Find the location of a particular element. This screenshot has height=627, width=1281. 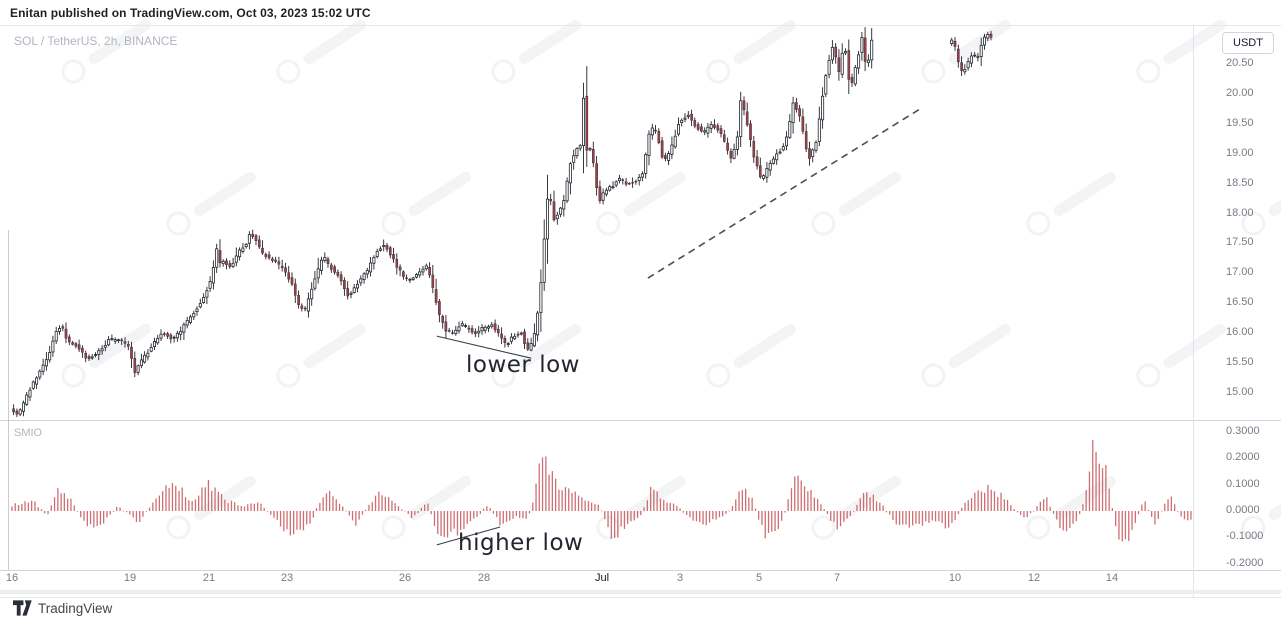

indicator-axis-label: 0.2000 is located at coordinates (1243, 457).